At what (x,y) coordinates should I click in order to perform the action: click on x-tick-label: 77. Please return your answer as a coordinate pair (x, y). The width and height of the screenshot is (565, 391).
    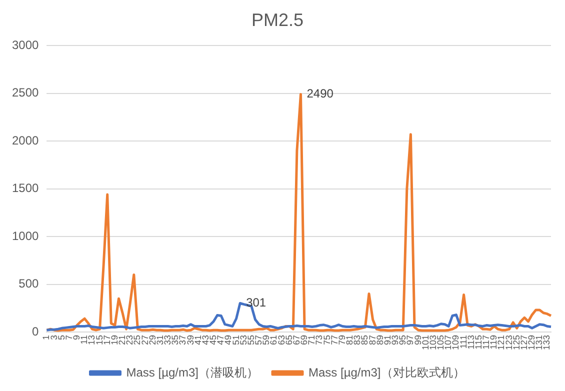
    Looking at the image, I should click on (334, 339).